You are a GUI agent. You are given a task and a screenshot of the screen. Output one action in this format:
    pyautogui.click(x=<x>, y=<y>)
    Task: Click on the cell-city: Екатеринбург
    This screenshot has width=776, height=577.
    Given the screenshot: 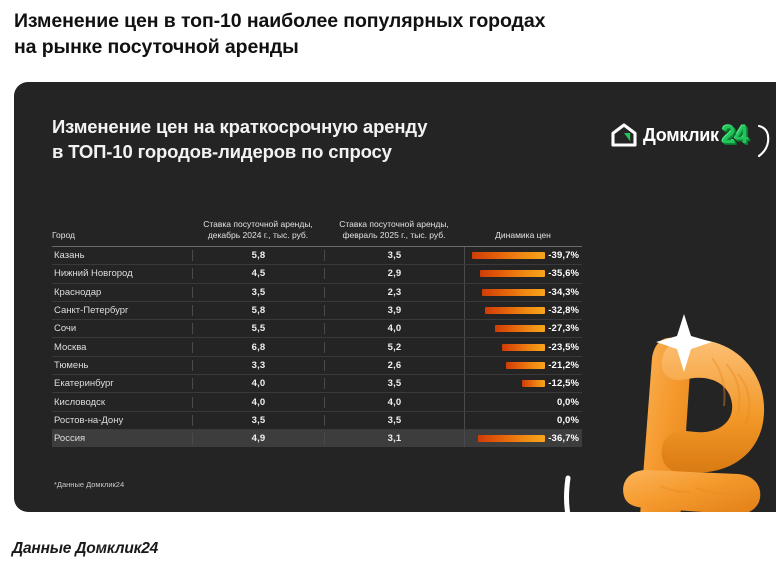 What is the action you would take?
    pyautogui.click(x=84, y=384)
    